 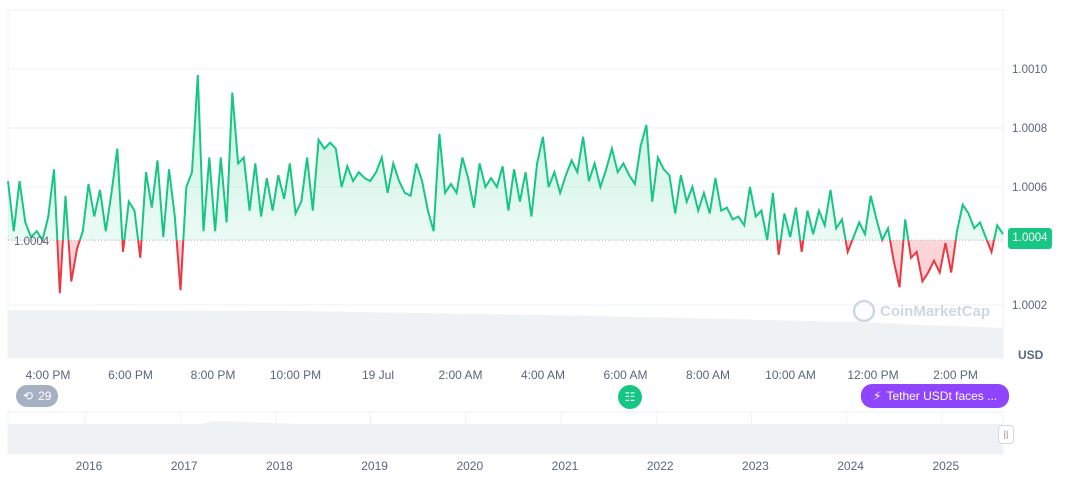 What do you see at coordinates (935, 311) in the screenshot?
I see `watermark: CoinMarketCap` at bounding box center [935, 311].